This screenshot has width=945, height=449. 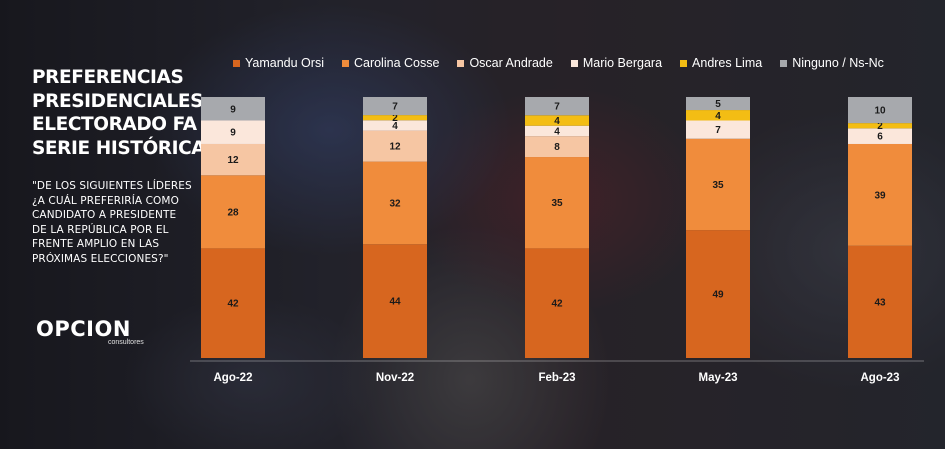 What do you see at coordinates (718, 378) in the screenshot?
I see `category-label: May-23` at bounding box center [718, 378].